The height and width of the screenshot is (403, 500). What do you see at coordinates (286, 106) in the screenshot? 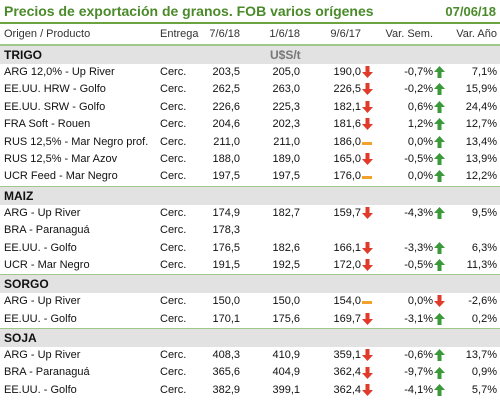
I see `price-date-2-cell: 225,3` at bounding box center [286, 106].